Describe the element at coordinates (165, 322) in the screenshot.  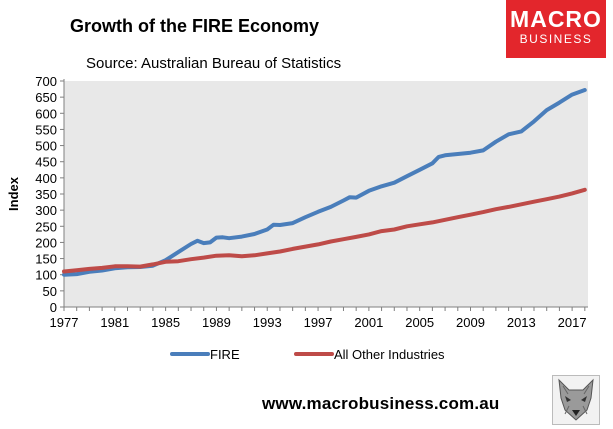
I see `x-tick-label: 1985` at that location.